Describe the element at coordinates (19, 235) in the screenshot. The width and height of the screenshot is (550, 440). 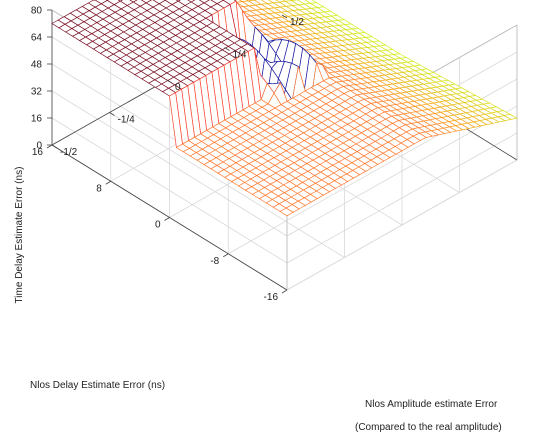
I see `z-axis-label: Time Delay Estimate Error (ns)` at that location.